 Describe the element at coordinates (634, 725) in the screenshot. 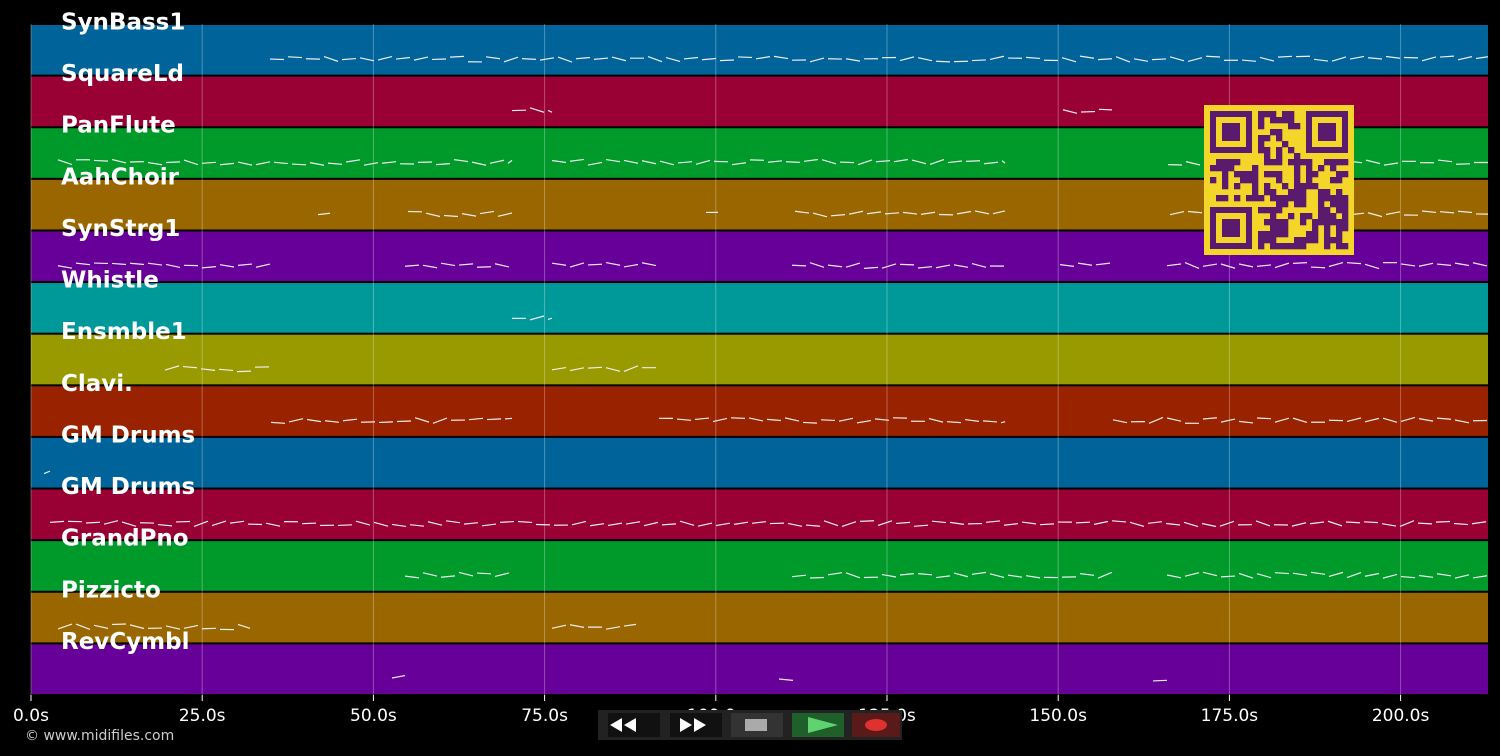

I see `rewind-button` at that location.